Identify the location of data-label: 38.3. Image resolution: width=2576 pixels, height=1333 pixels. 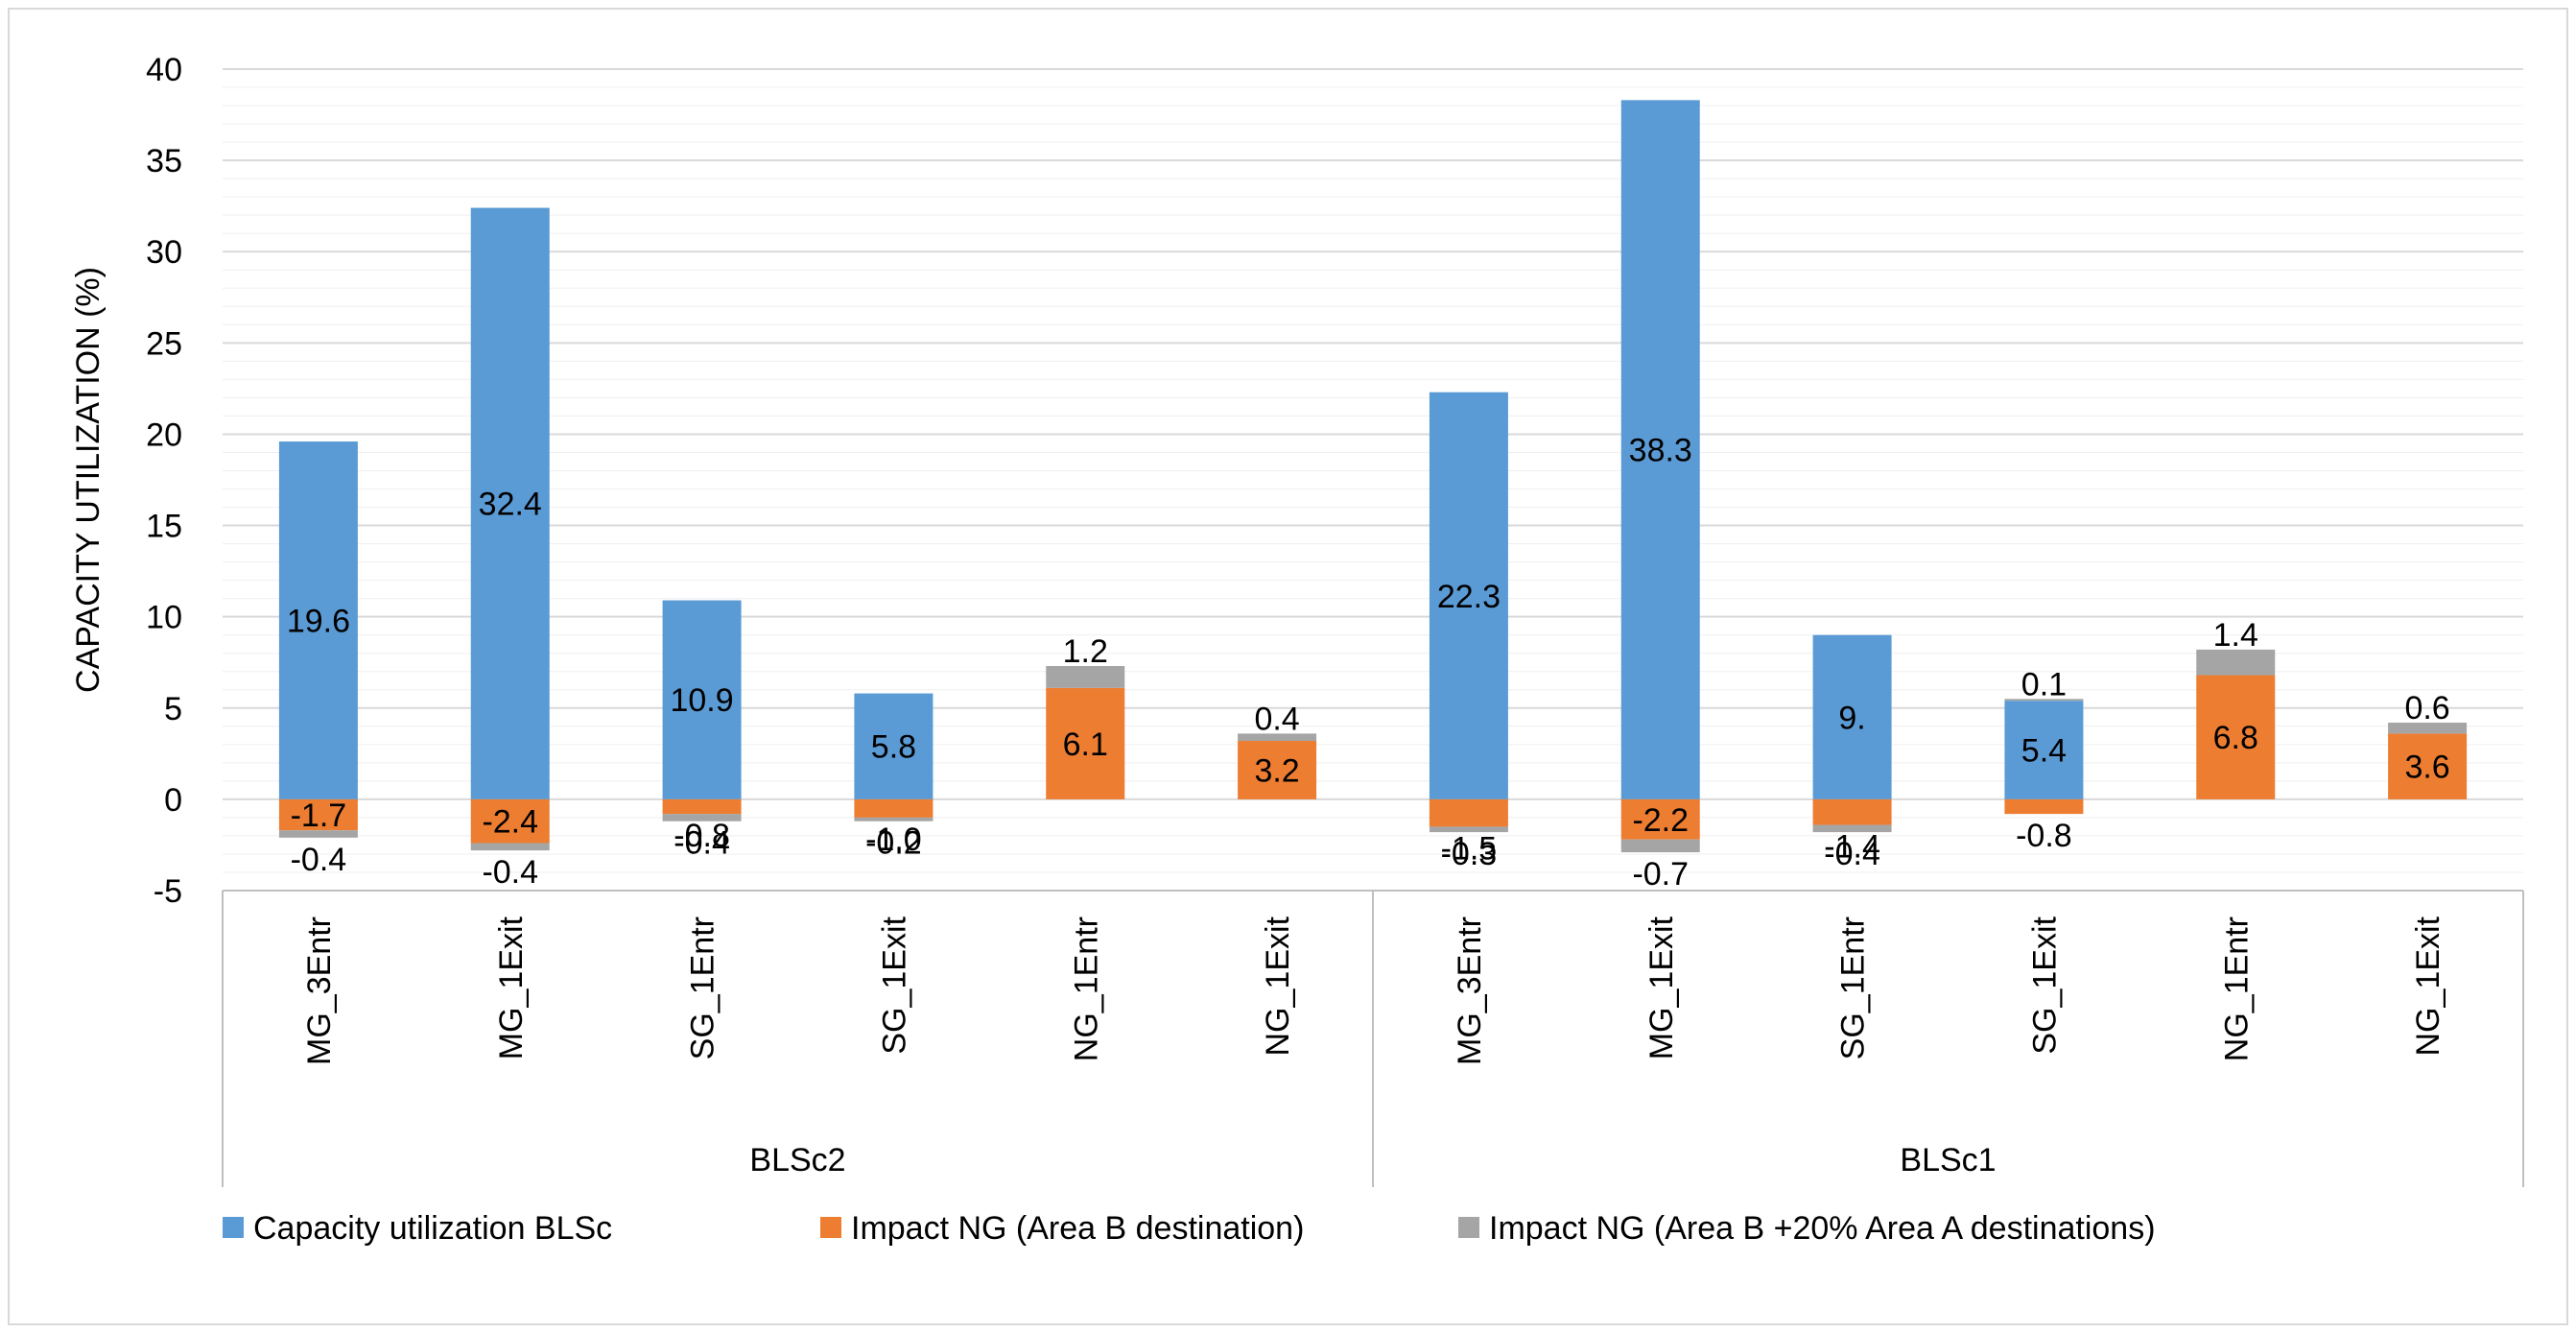
(1661, 451).